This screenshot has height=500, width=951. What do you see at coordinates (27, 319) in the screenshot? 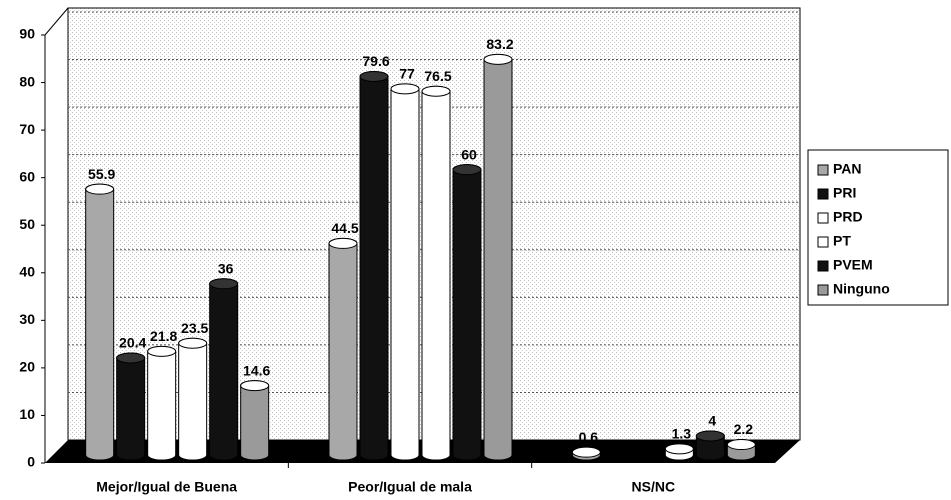
I see `y-tick-label: 30` at bounding box center [27, 319].